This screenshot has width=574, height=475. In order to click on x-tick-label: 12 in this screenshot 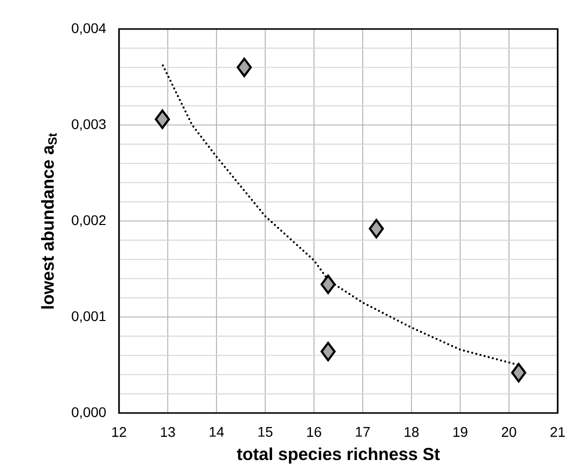, I will do `click(119, 432)`.